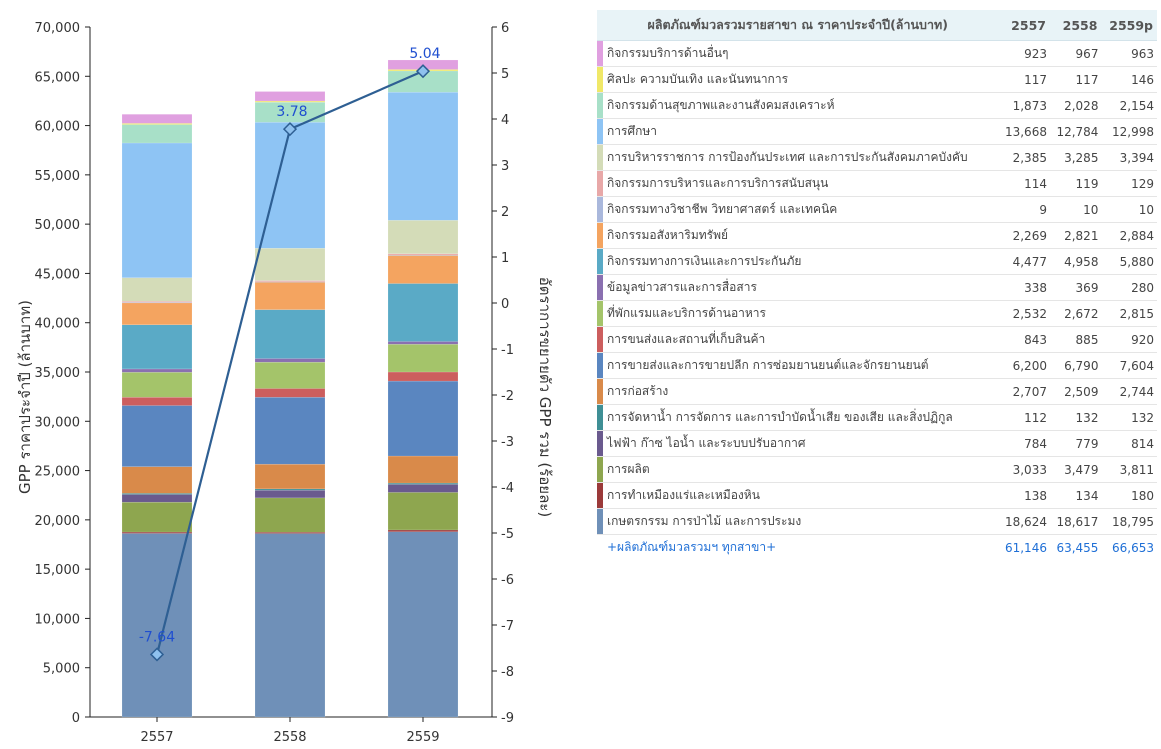 This screenshot has height=749, width=1161. Describe the element at coordinates (801, 521) in the screenshot. I see `row-category-label: เกษตรกรรม การป่าไม้ และการประมง` at that location.